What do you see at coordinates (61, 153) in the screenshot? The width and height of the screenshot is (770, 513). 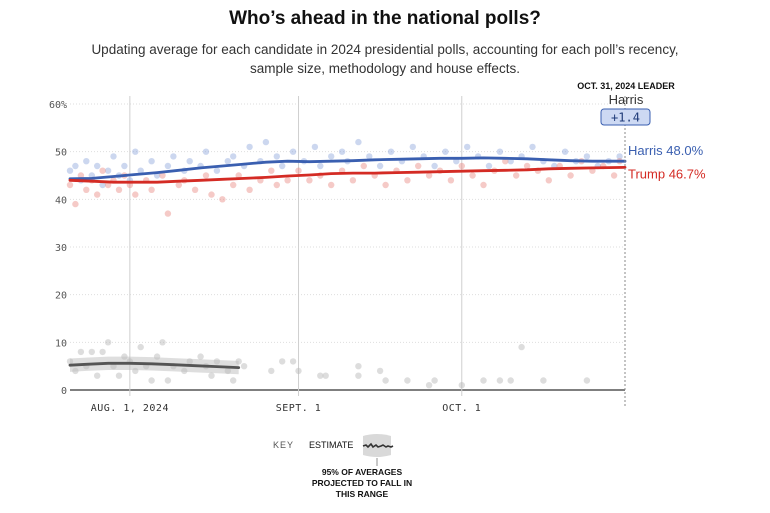 I see `y-tick-label: 50` at bounding box center [61, 153].